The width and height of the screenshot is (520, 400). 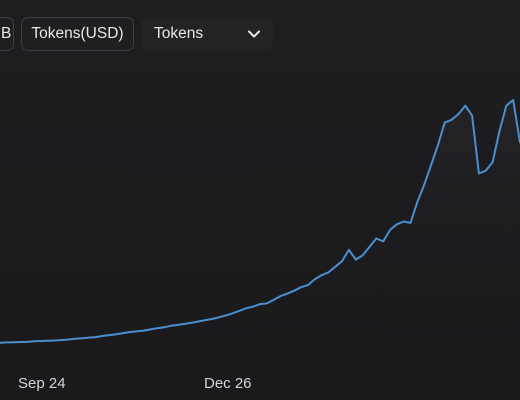 What do you see at coordinates (254, 34) in the screenshot?
I see `chevron-down-icon` at bounding box center [254, 34].